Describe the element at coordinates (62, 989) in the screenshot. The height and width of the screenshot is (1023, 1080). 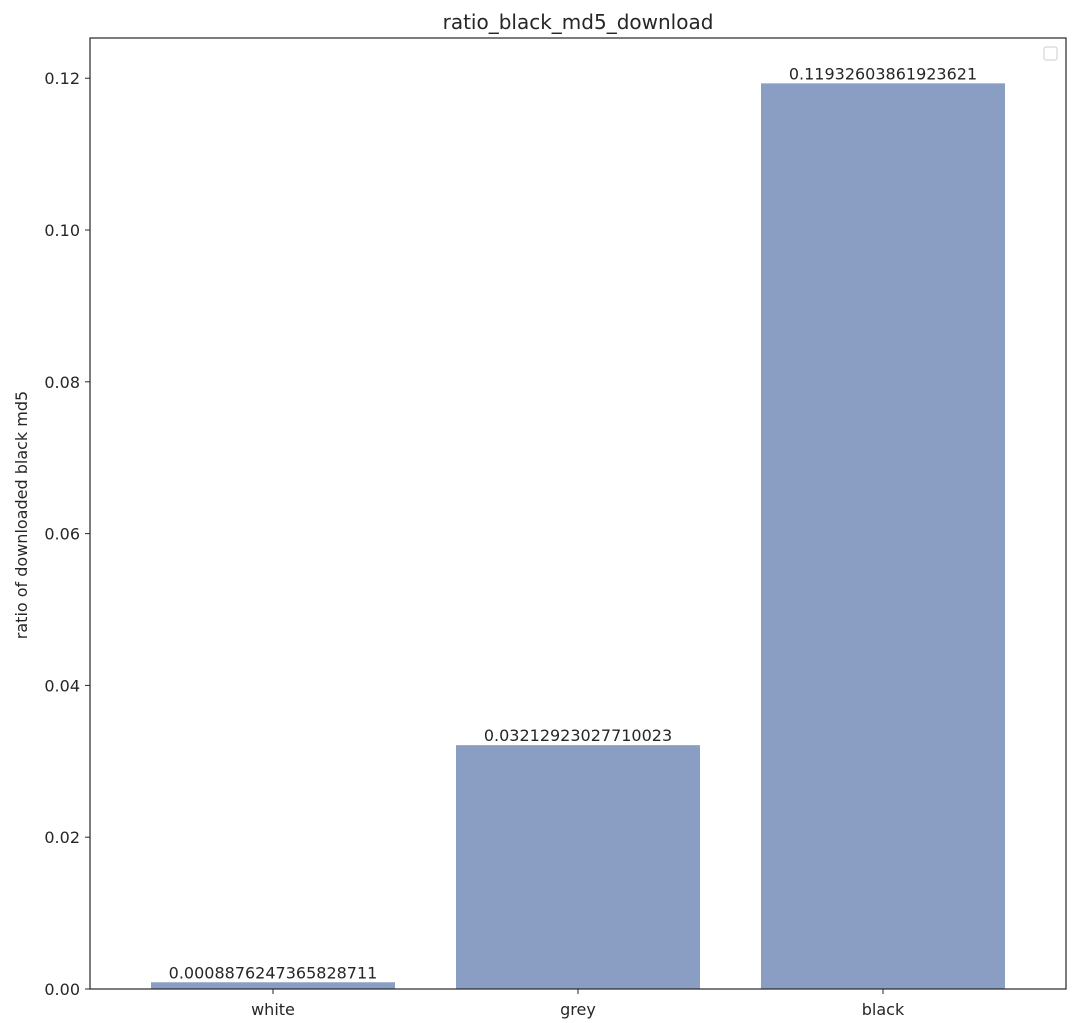
I see `y-tick-label: 0.00` at that location.